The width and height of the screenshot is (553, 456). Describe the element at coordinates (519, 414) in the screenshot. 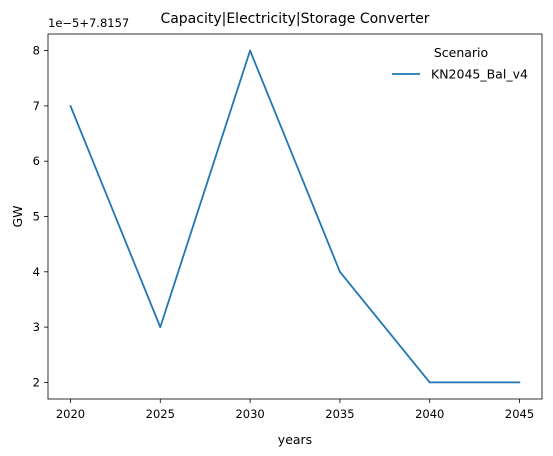

I see `x-tick-label: 2045` at that location.